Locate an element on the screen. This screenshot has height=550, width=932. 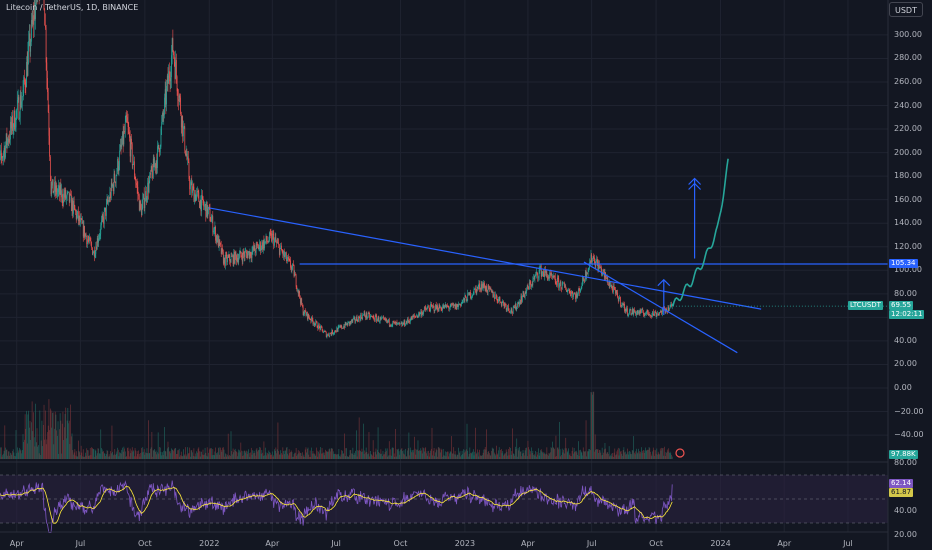
arrow-head is located at coordinates (695, 181).